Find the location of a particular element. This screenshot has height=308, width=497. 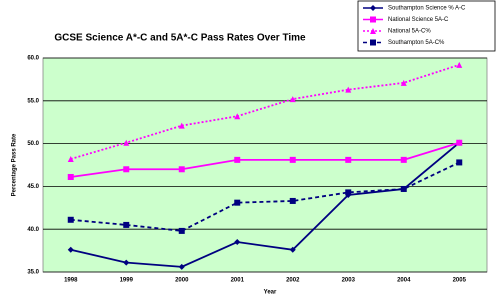

y-tick-label: 40.0 is located at coordinates (33, 230).